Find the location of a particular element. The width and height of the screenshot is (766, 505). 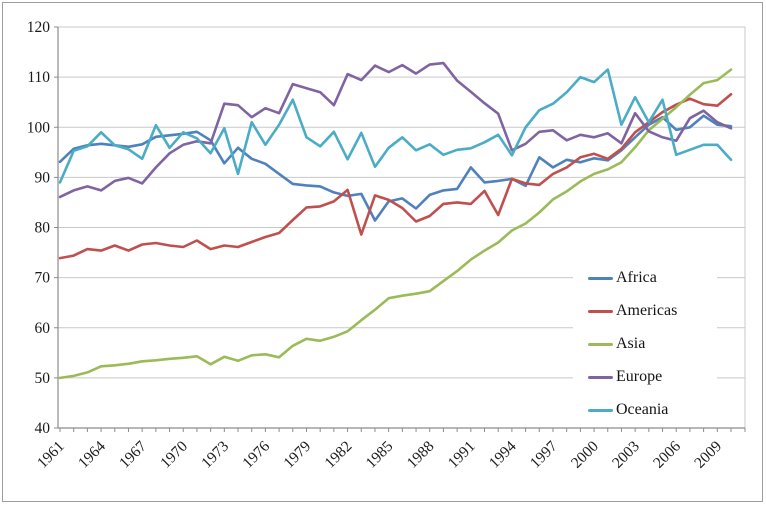

legend-label-oceania: Oceania is located at coordinates (642, 409).